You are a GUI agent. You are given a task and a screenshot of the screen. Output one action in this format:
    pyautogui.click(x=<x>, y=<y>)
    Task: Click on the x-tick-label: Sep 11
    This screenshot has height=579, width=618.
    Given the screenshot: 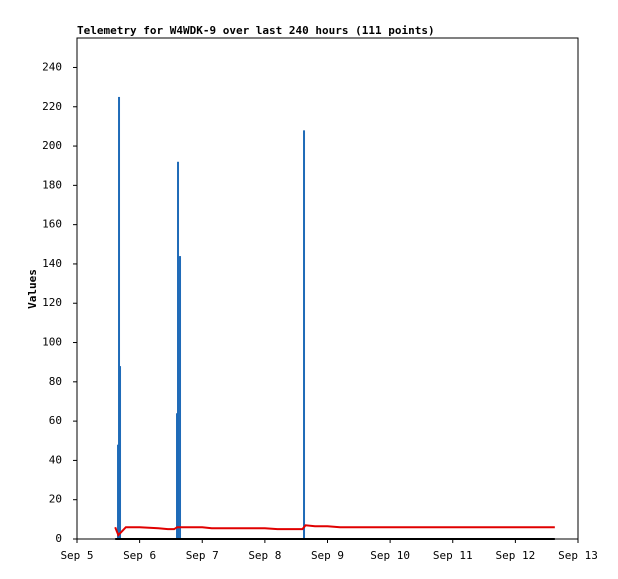 What is the action you would take?
    pyautogui.click(x=453, y=555)
    